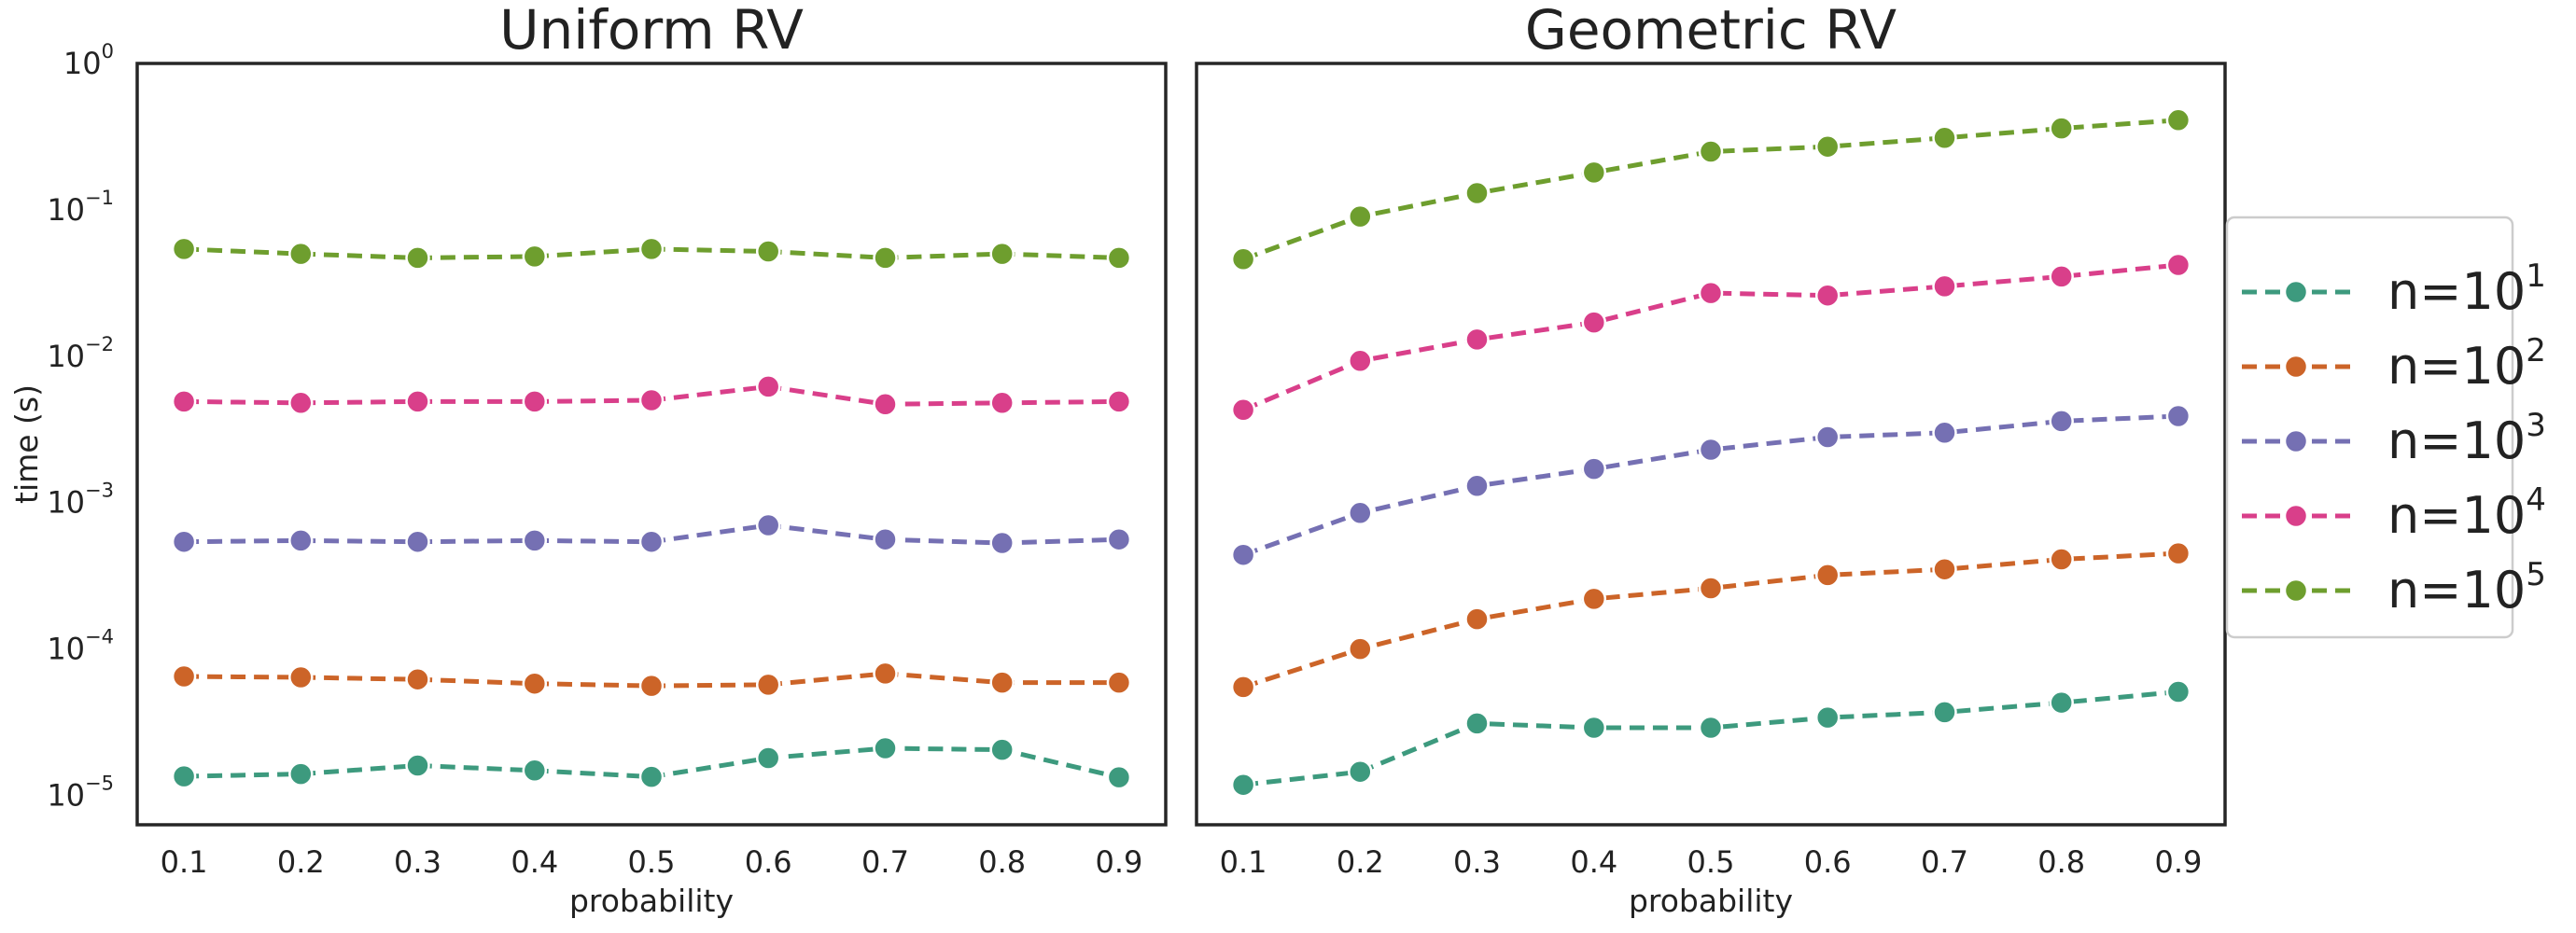  I want to click on x-ticks-uniform: 0.1 0.2 0.3 0.4 0.5 0.6 0.7 0.8 0.9, so click(652, 862).